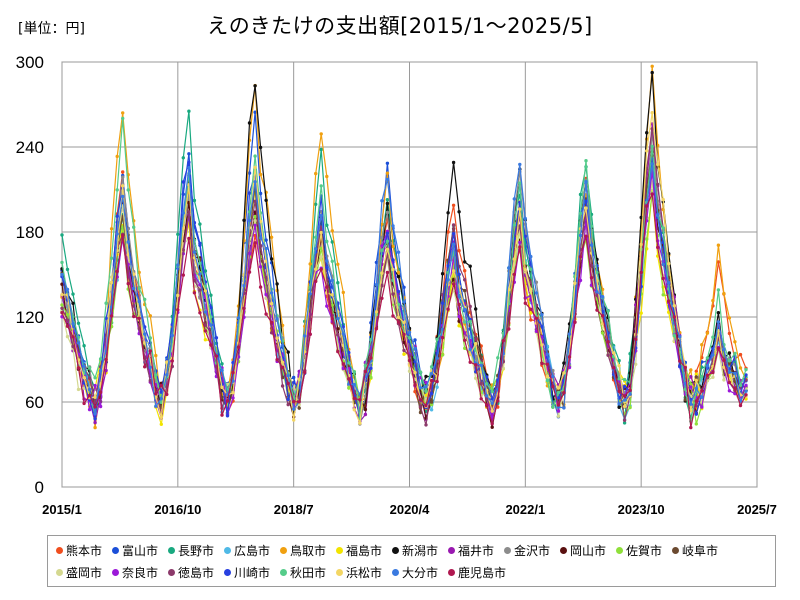 The height and width of the screenshot is (600, 800). Describe the element at coordinates (532, 550) in the screenshot. I see `legend-label: 金沢市` at that location.